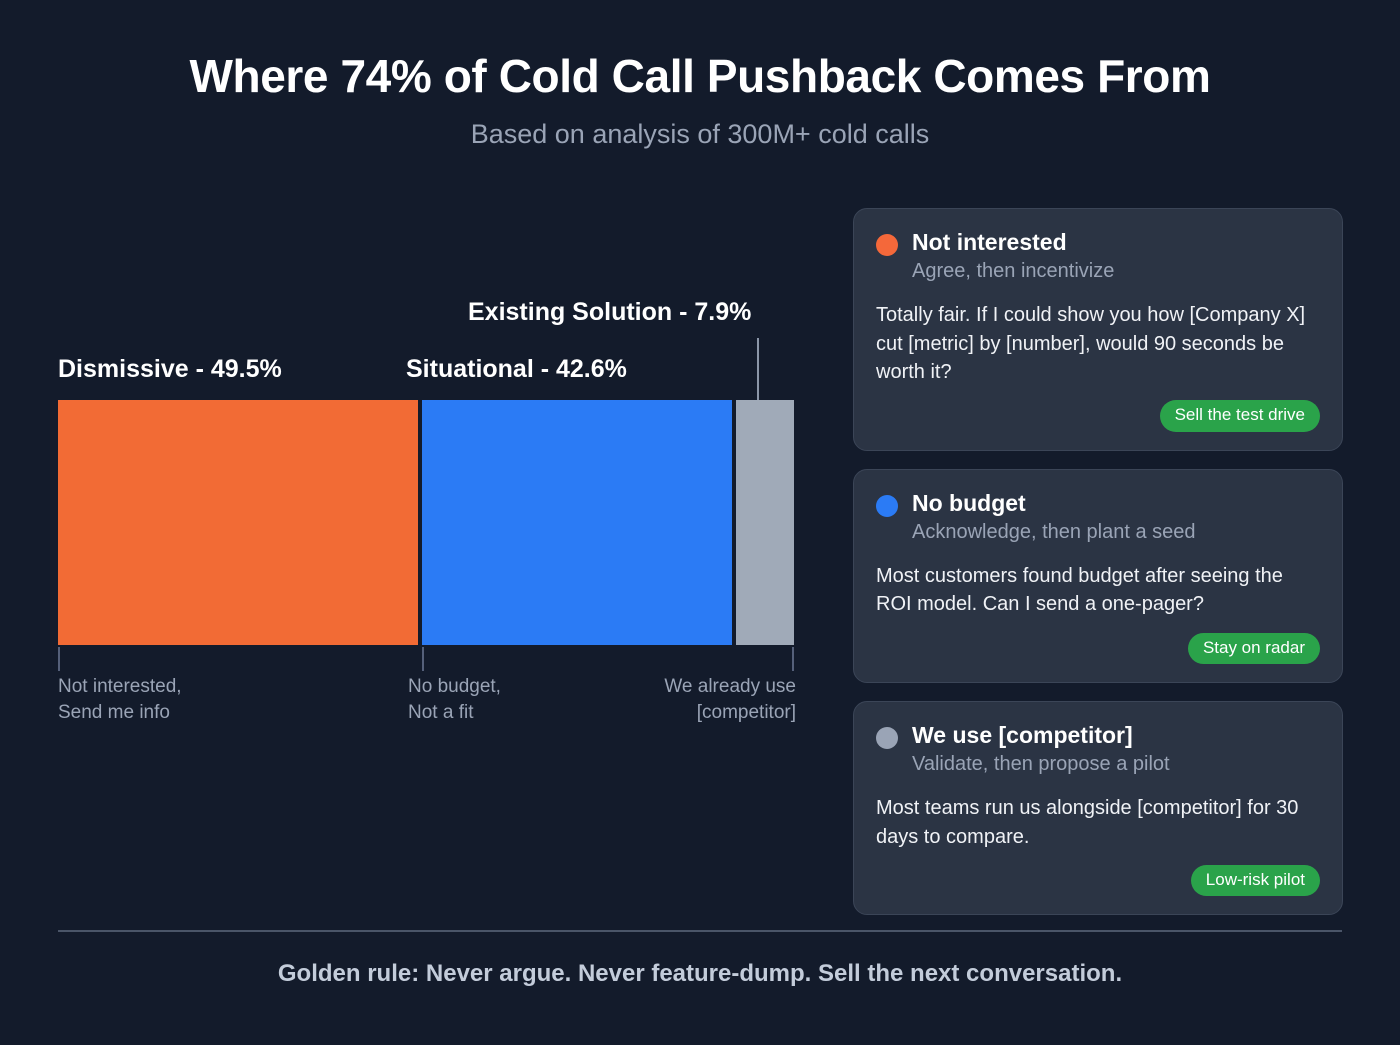 The height and width of the screenshot is (1045, 1400). Describe the element at coordinates (1239, 416) in the screenshot. I see `status-badge: Sell the test drive` at that location.